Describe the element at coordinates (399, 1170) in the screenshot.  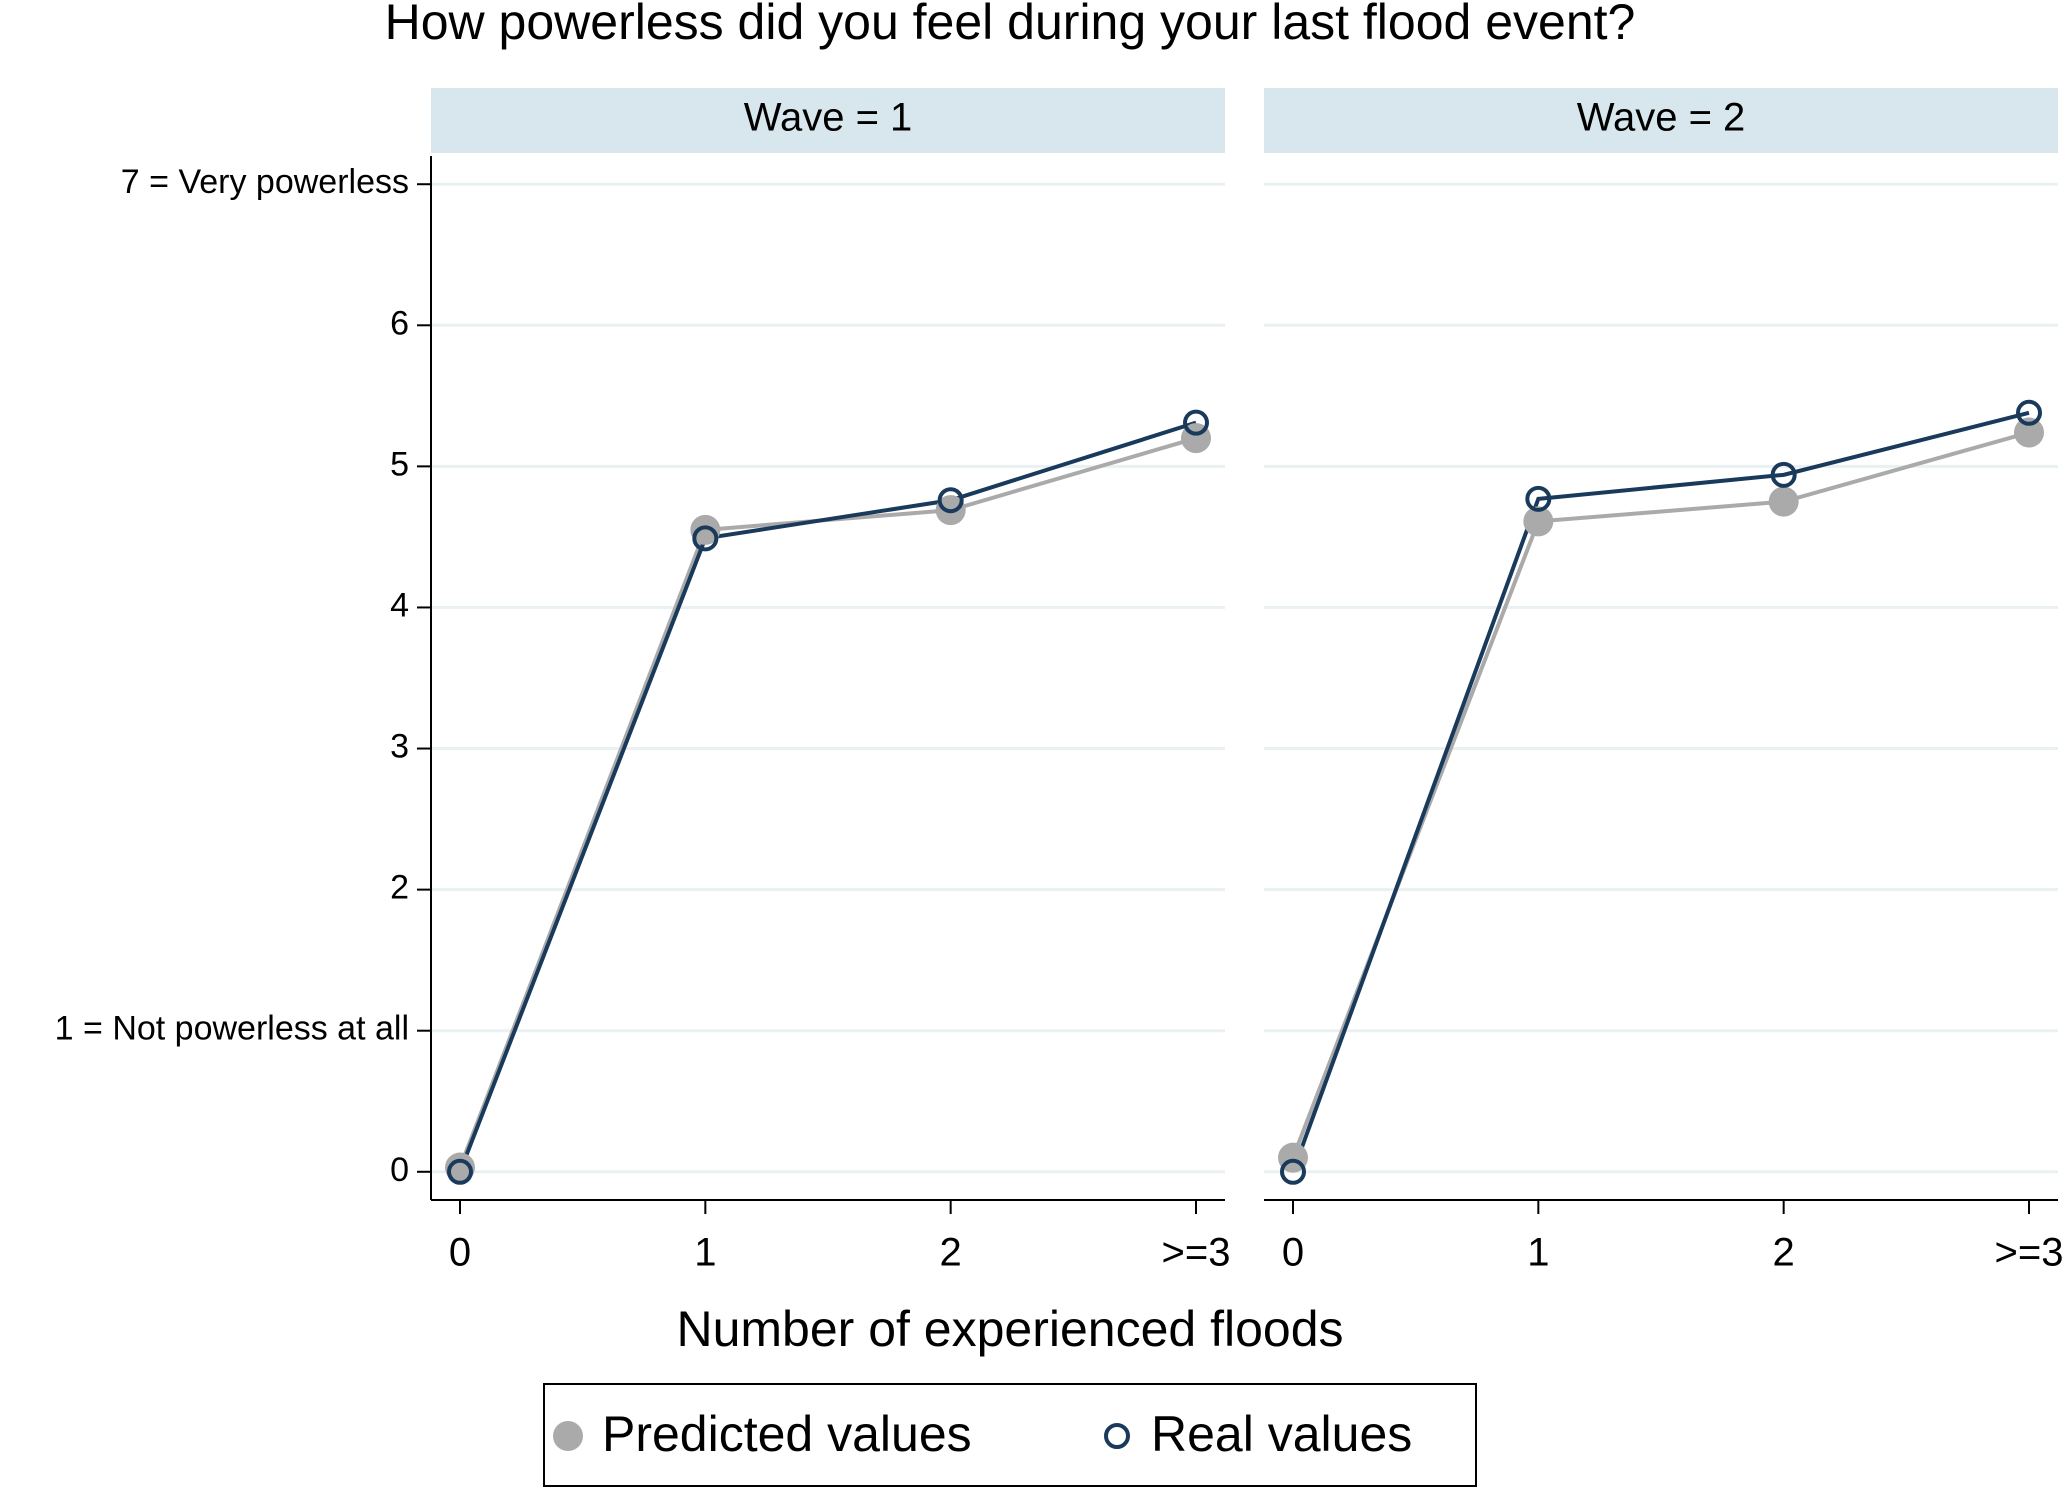
I see `y-tick-label: 0` at that location.